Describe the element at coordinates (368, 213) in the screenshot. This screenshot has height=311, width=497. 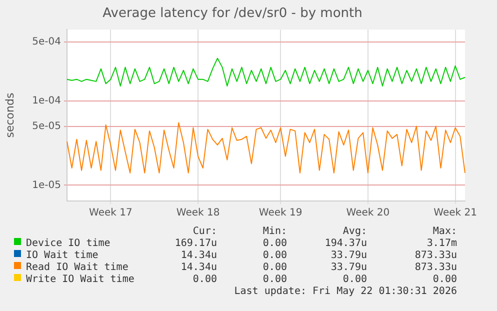
I see `x-tick-label: Week 20` at that location.